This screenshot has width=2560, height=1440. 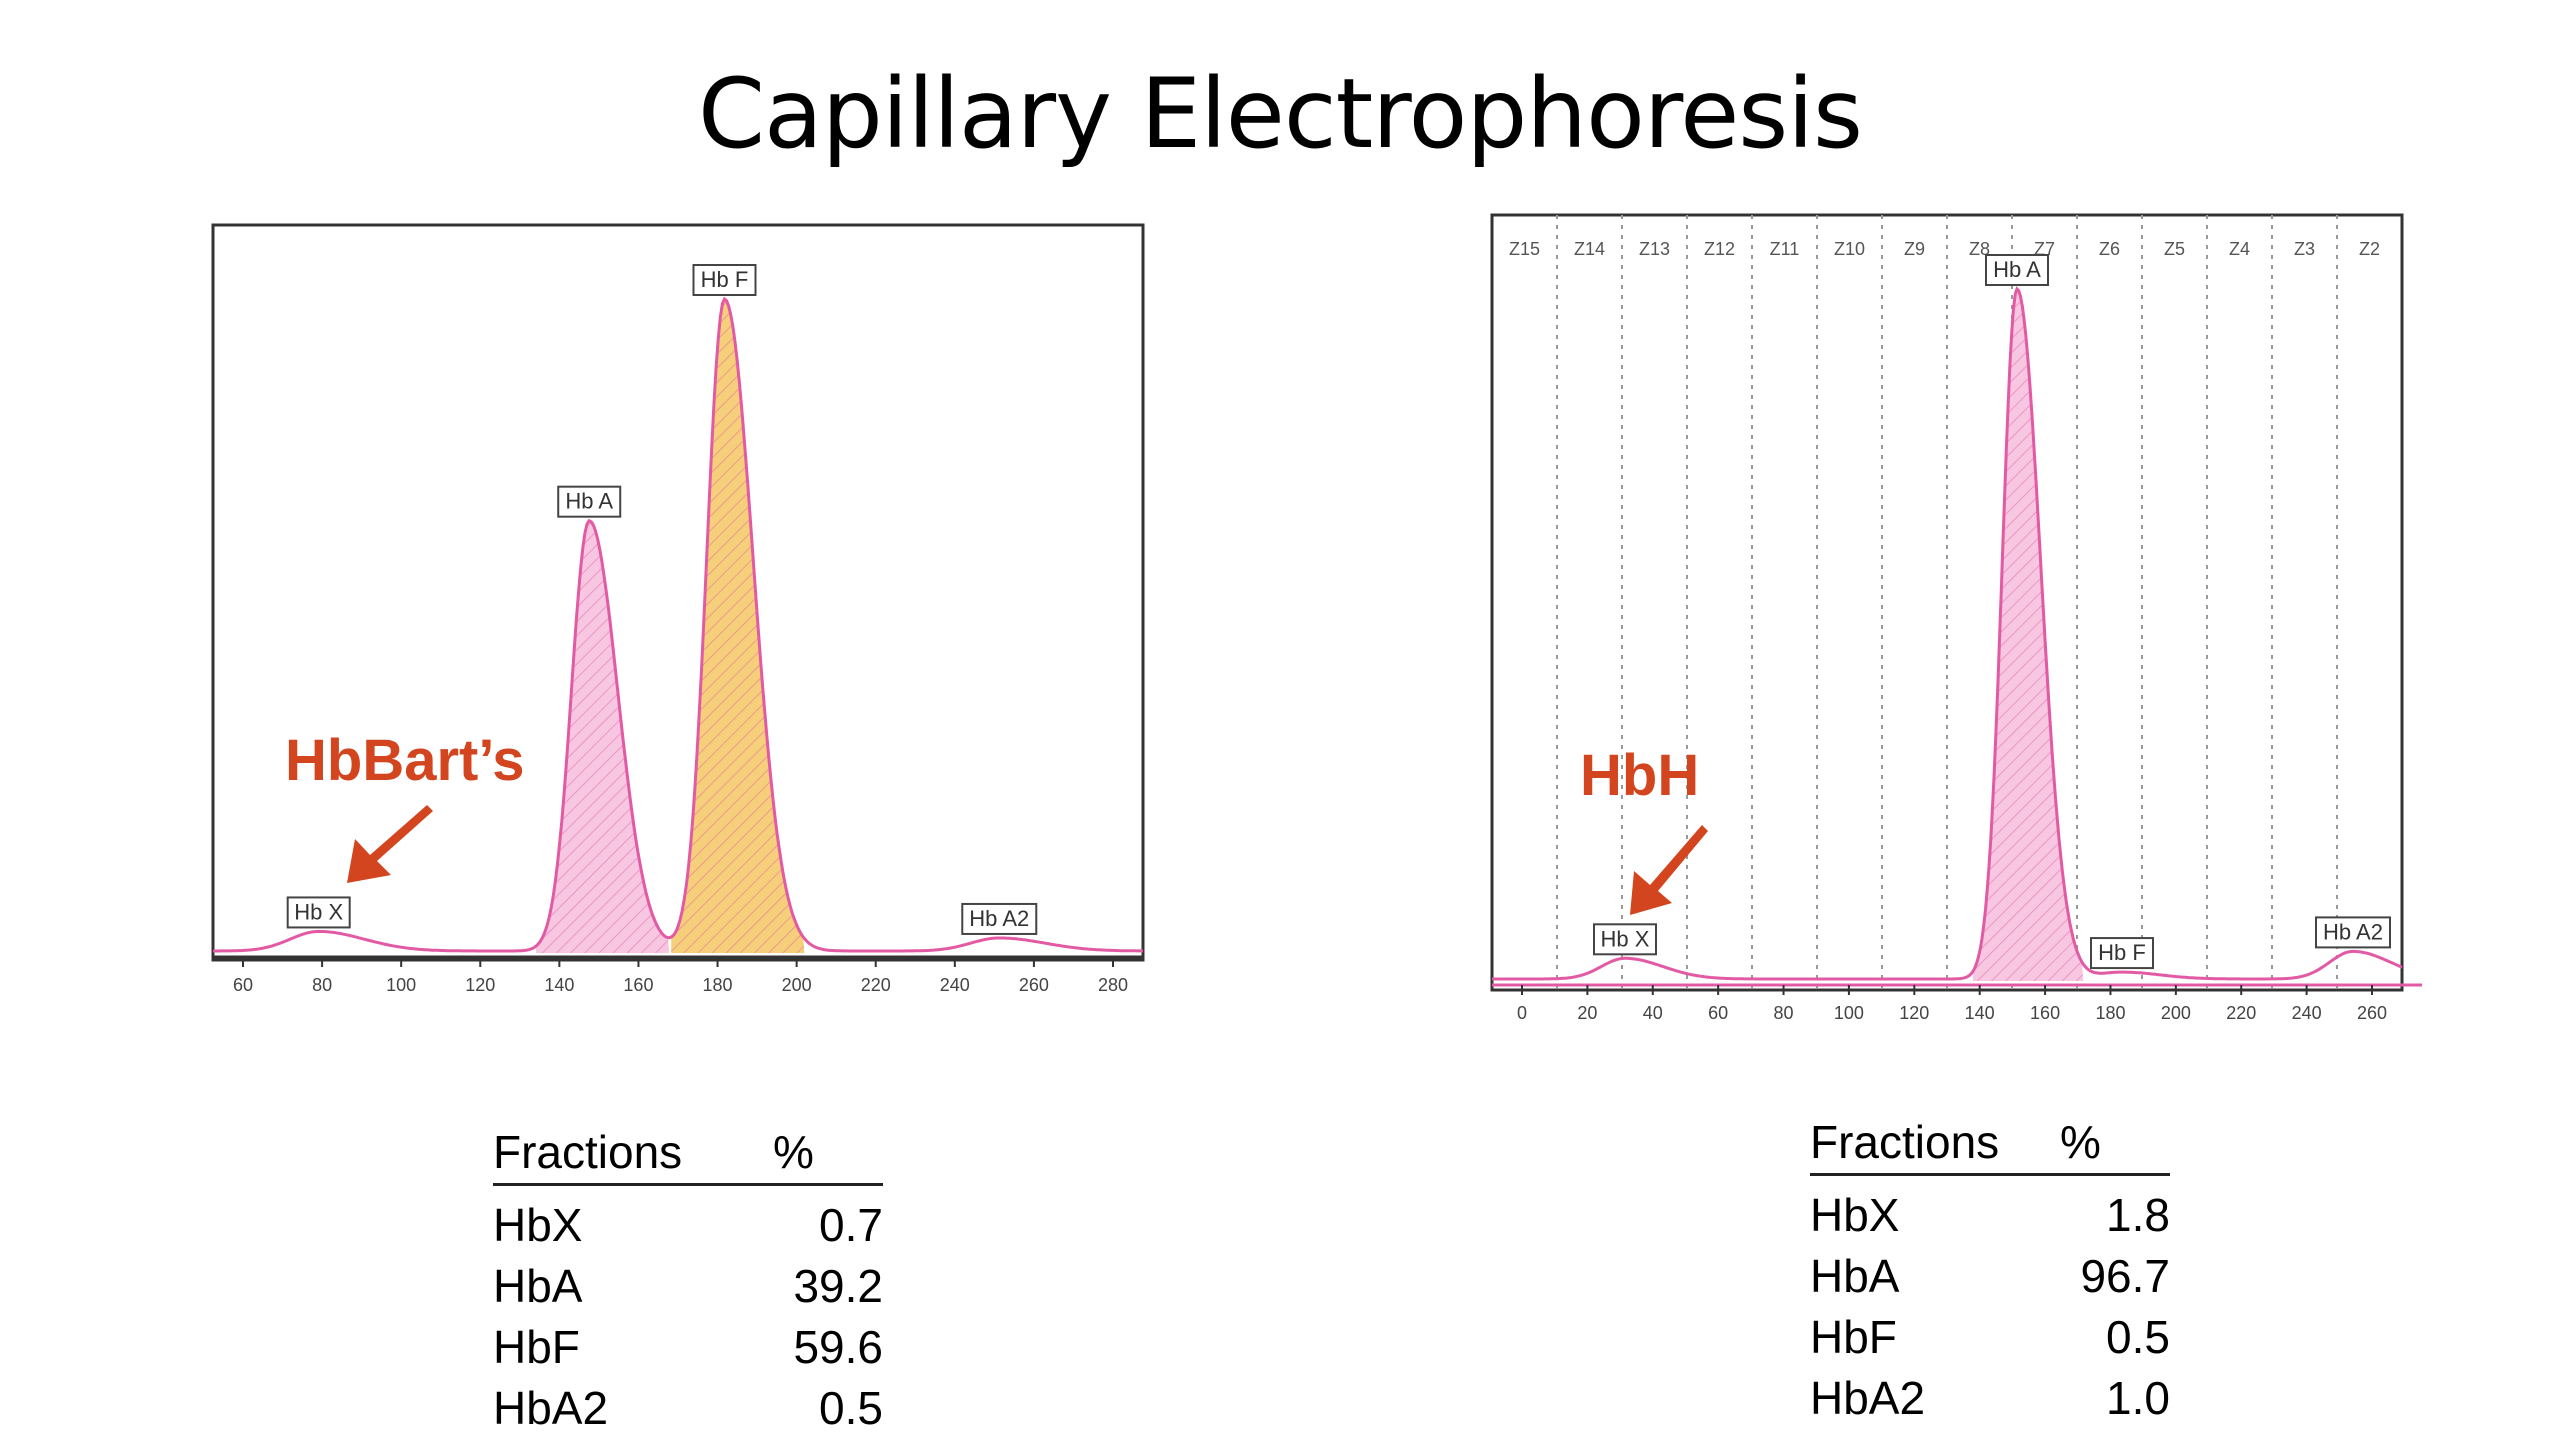 What do you see at coordinates (2304, 249) in the screenshot?
I see `zone-label: Z3` at bounding box center [2304, 249].